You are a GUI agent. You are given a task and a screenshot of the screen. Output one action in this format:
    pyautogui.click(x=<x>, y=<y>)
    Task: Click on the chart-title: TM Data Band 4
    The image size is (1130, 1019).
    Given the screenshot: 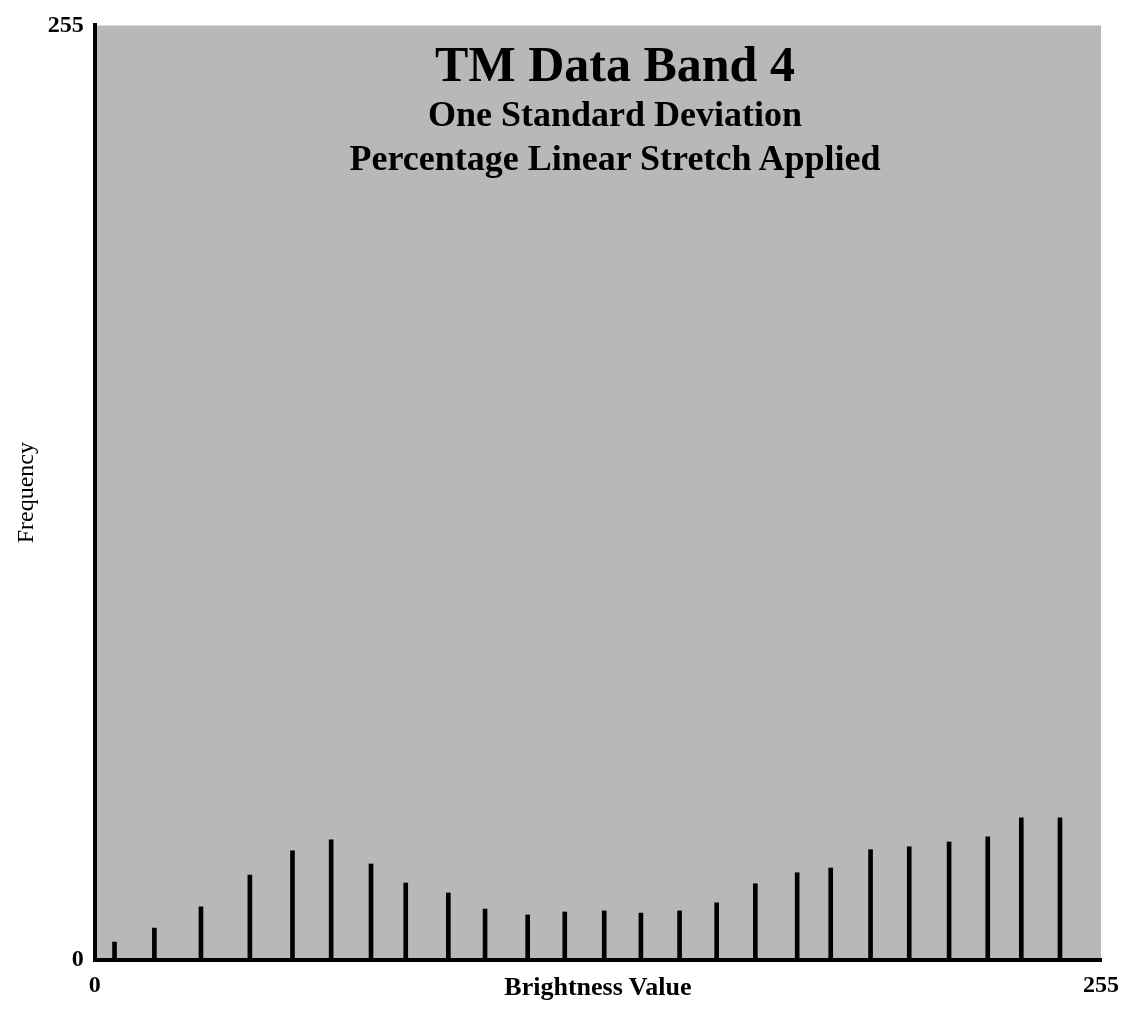 What is the action you would take?
    pyautogui.click(x=615, y=64)
    